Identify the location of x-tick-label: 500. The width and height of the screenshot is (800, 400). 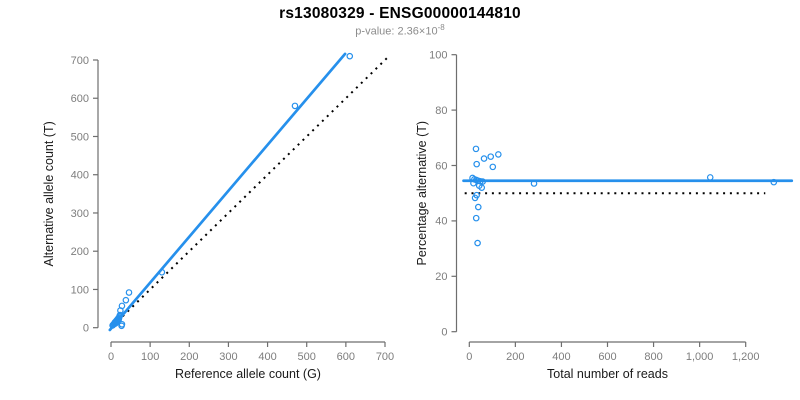
(307, 357).